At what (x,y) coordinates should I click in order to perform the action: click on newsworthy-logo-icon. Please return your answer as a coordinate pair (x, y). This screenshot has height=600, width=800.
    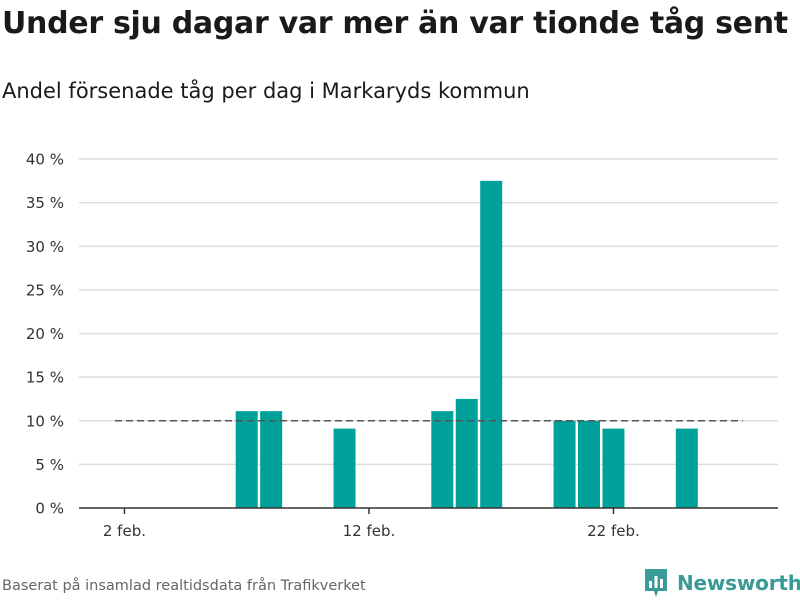
    Looking at the image, I should click on (656, 583).